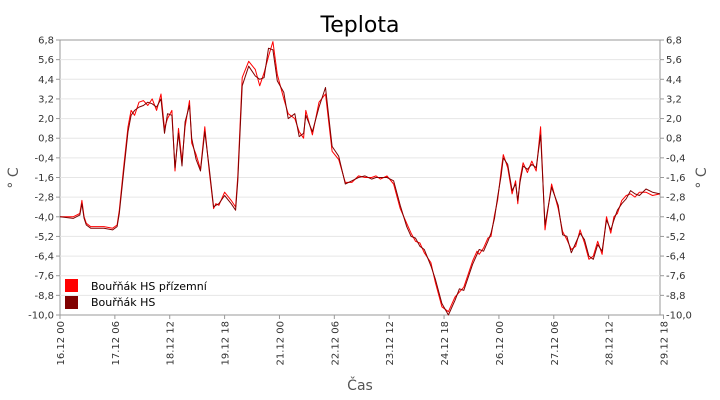 This screenshot has width=720, height=400. Describe the element at coordinates (610, 343) in the screenshot. I see `x-tick-label: 28.12 12` at that location.